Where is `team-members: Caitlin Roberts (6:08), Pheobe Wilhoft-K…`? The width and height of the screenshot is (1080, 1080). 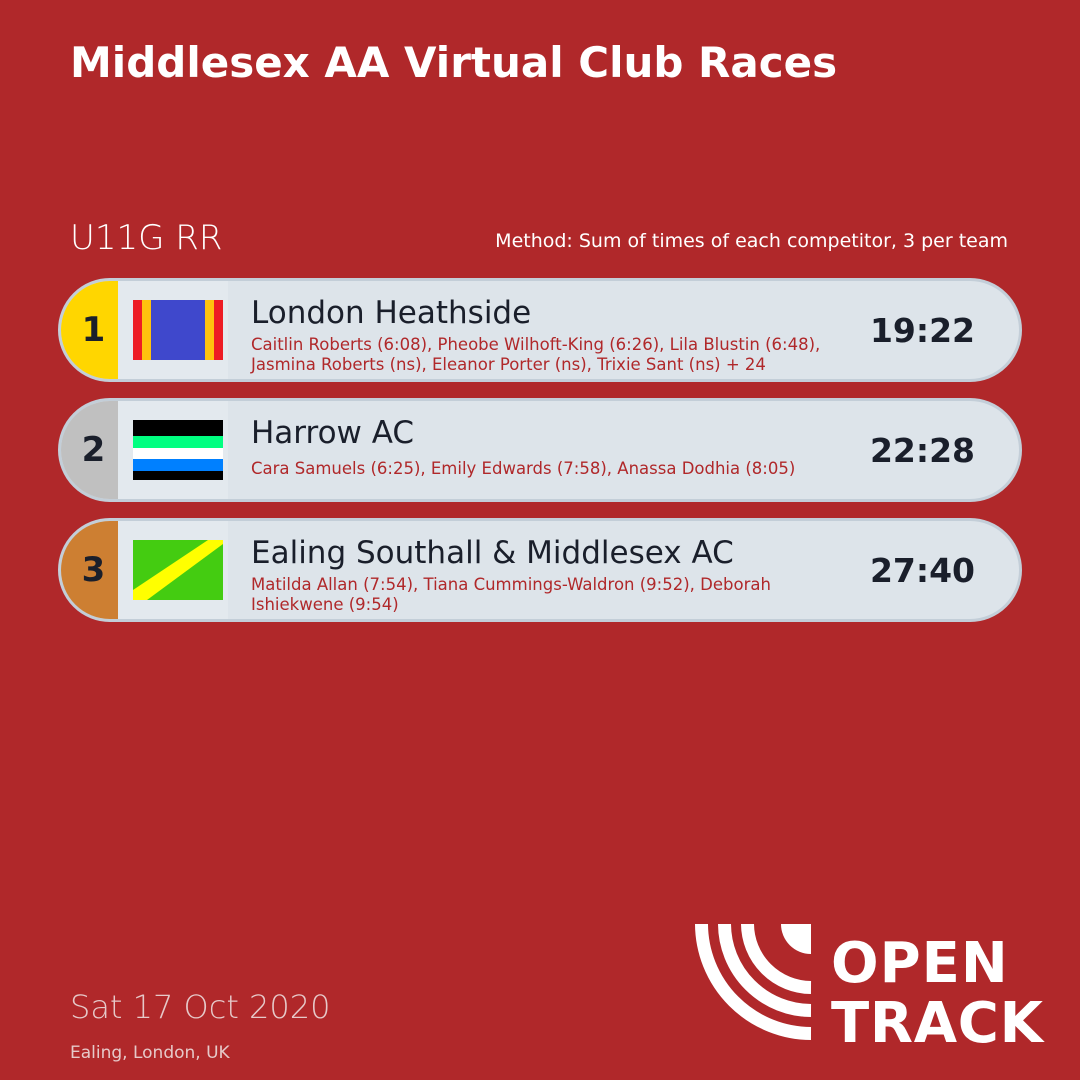 team-members: Caitlin Roberts (6:08), Pheobe Wilhoft-K… is located at coordinates (536, 354).